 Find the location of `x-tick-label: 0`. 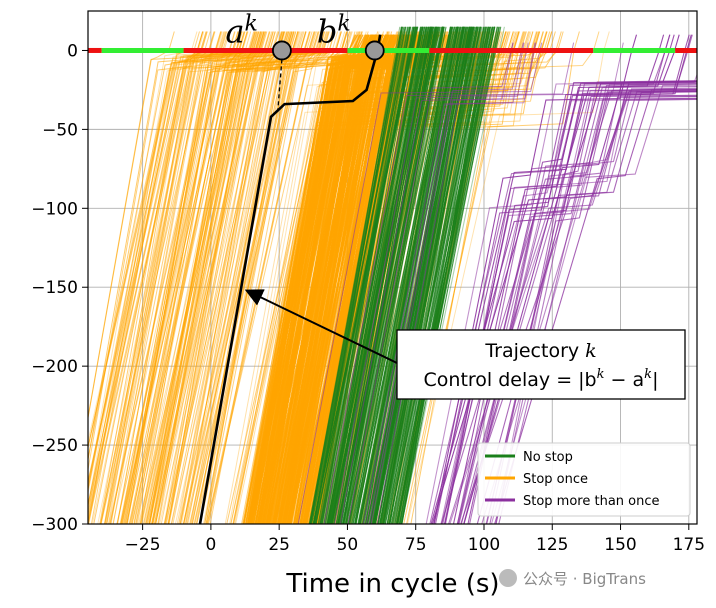

x-tick-label: 0 is located at coordinates (210, 545).